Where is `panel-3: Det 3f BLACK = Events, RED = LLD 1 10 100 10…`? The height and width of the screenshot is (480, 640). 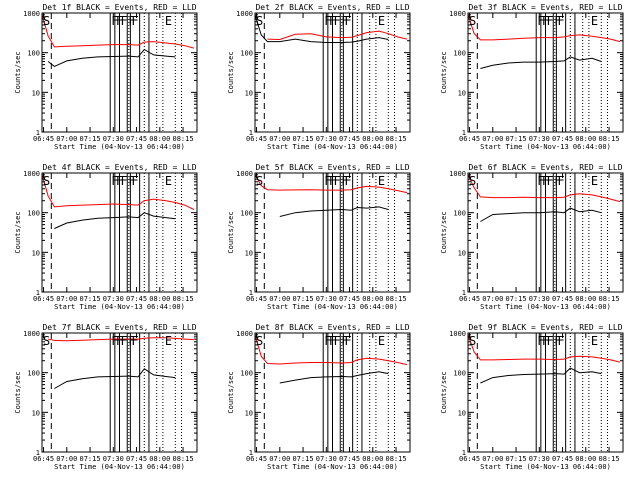 panel-3: Det 3f BLACK = Events, RED = LLD 1 10 100 10… is located at coordinates (532, 77).